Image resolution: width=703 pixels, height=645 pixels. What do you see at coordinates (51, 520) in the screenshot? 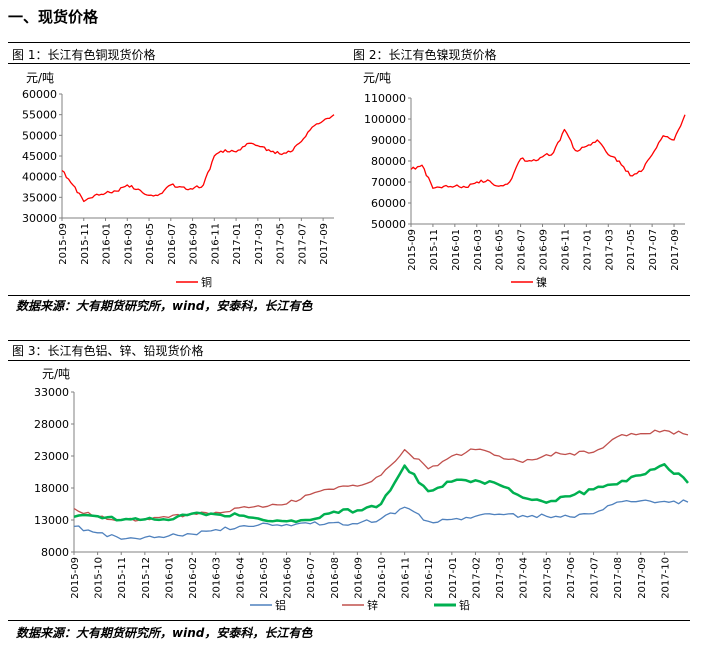
I see `y-tick-label: 13000` at bounding box center [51, 520].